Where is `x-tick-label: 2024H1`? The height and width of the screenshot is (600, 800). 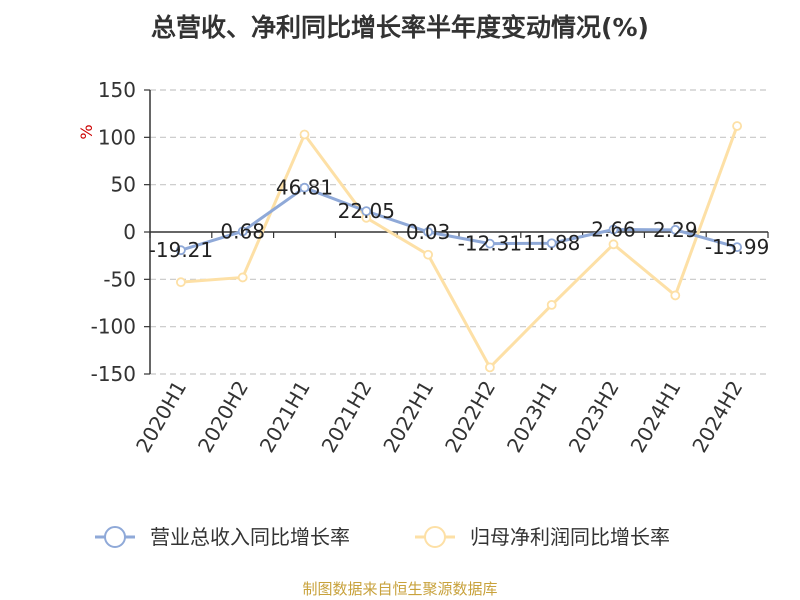
x-tick-label: 2024H1 is located at coordinates (656, 417).